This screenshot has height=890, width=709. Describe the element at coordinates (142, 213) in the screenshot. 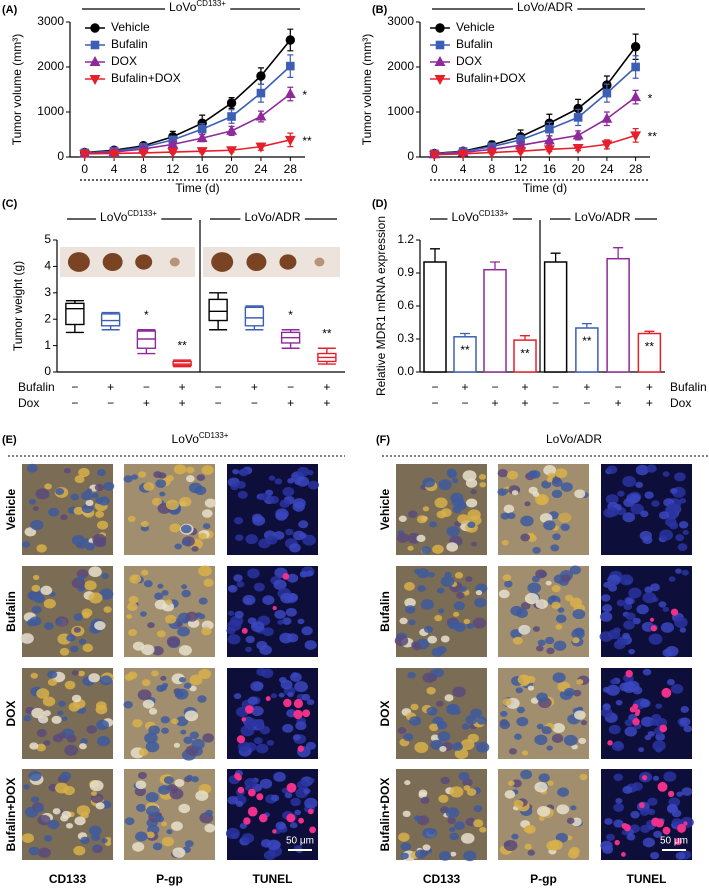

I see `title-superscript: CD133+` at that location.